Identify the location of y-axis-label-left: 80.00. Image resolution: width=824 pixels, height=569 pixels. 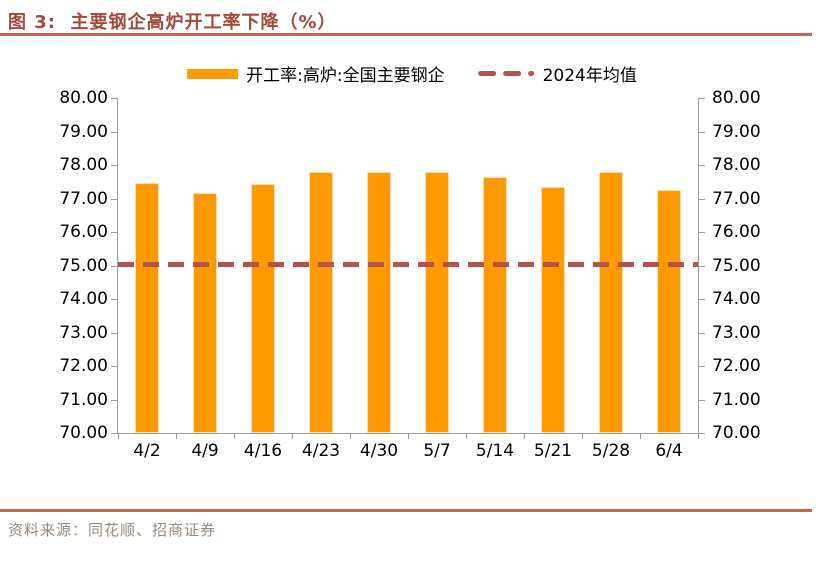
(83, 98).